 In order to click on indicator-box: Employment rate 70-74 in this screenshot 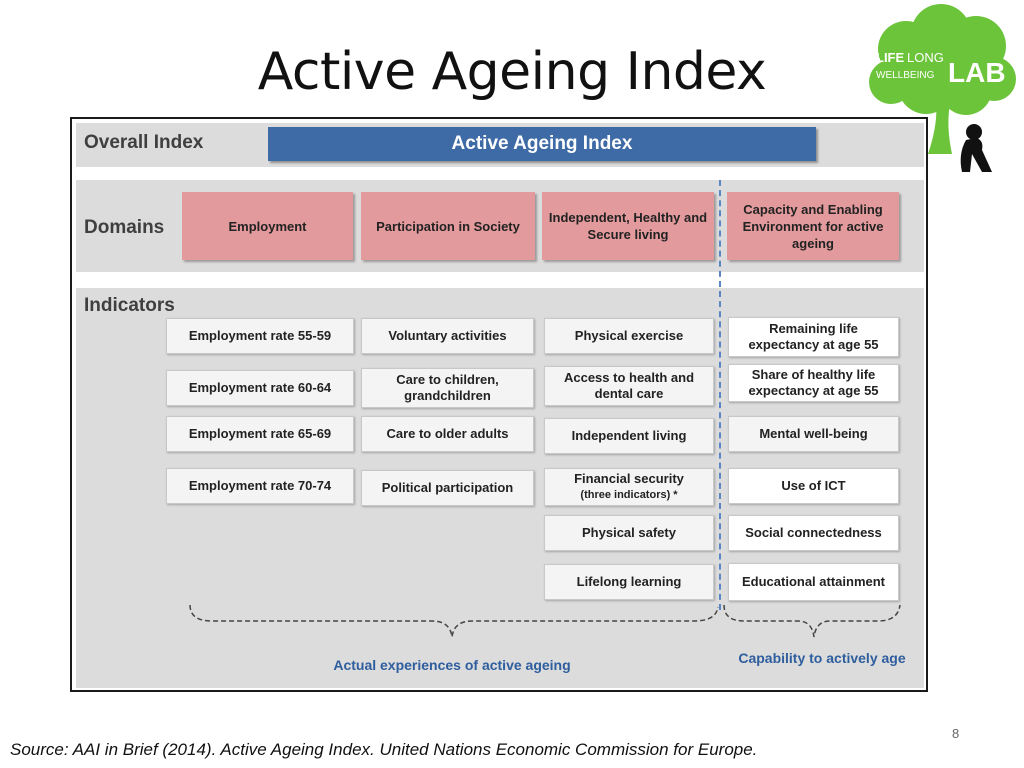, I will do `click(260, 486)`.